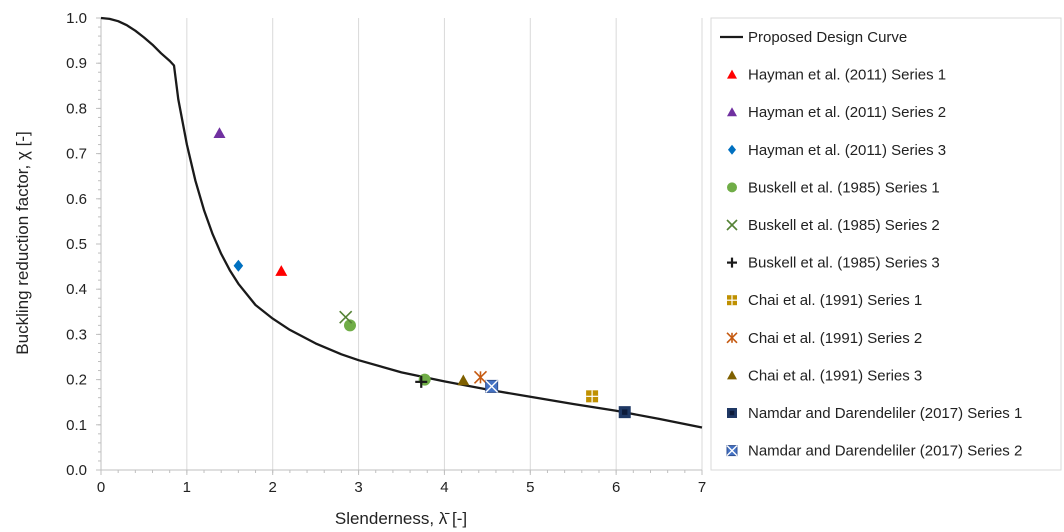  What do you see at coordinates (530, 487) in the screenshot?
I see `x-tick-label: 5` at bounding box center [530, 487].